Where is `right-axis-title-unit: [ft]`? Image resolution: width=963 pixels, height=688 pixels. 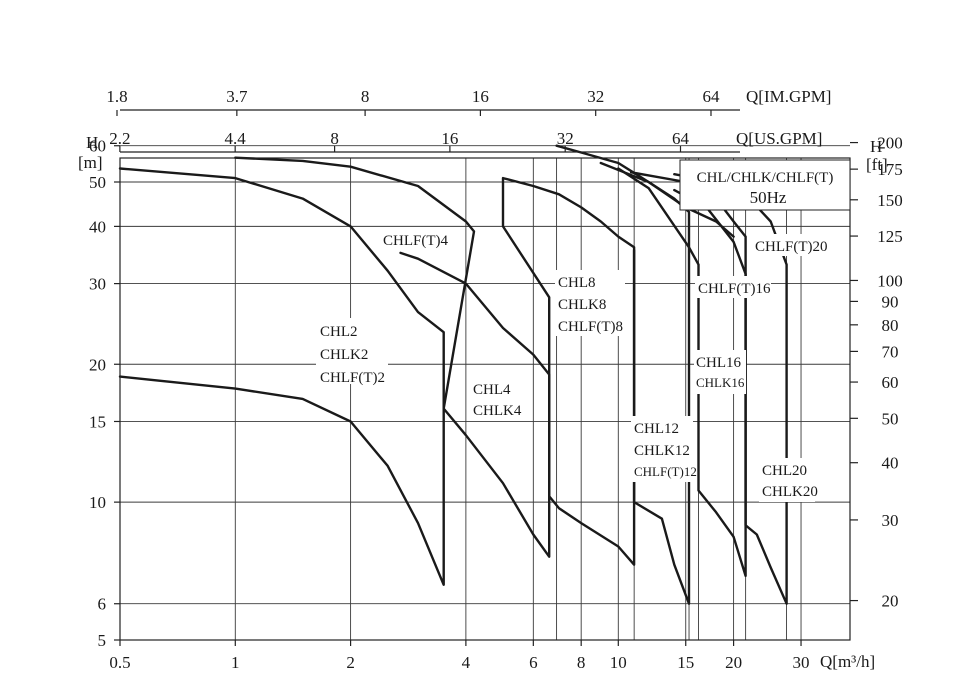 right-axis-title-unit: [ft] is located at coordinates (877, 164).